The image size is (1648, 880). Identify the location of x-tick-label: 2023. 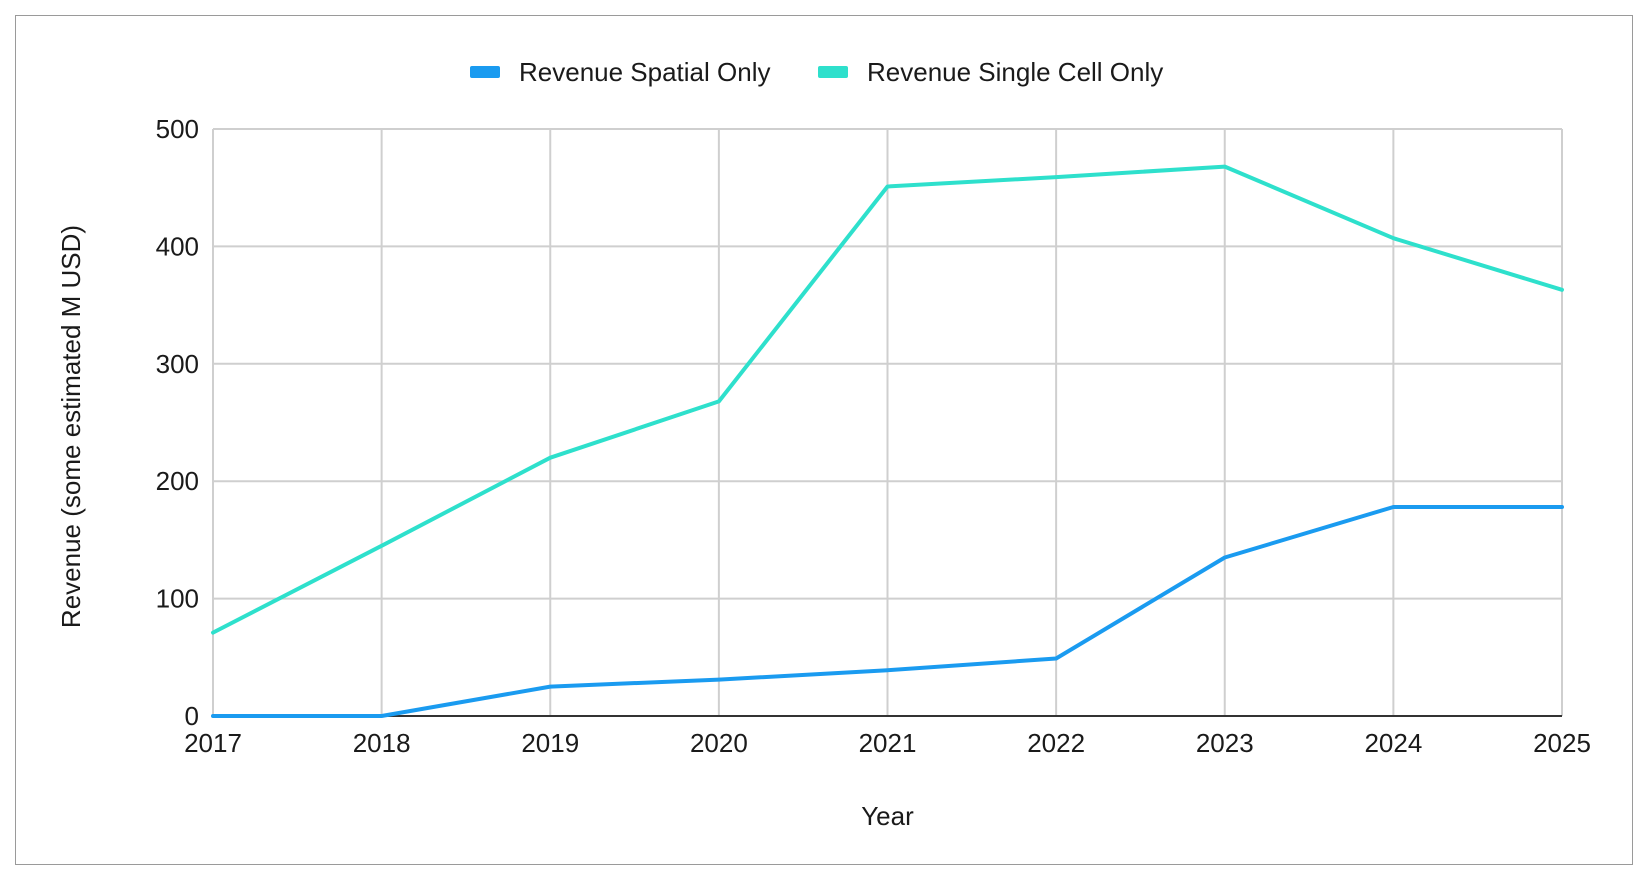
(1225, 743).